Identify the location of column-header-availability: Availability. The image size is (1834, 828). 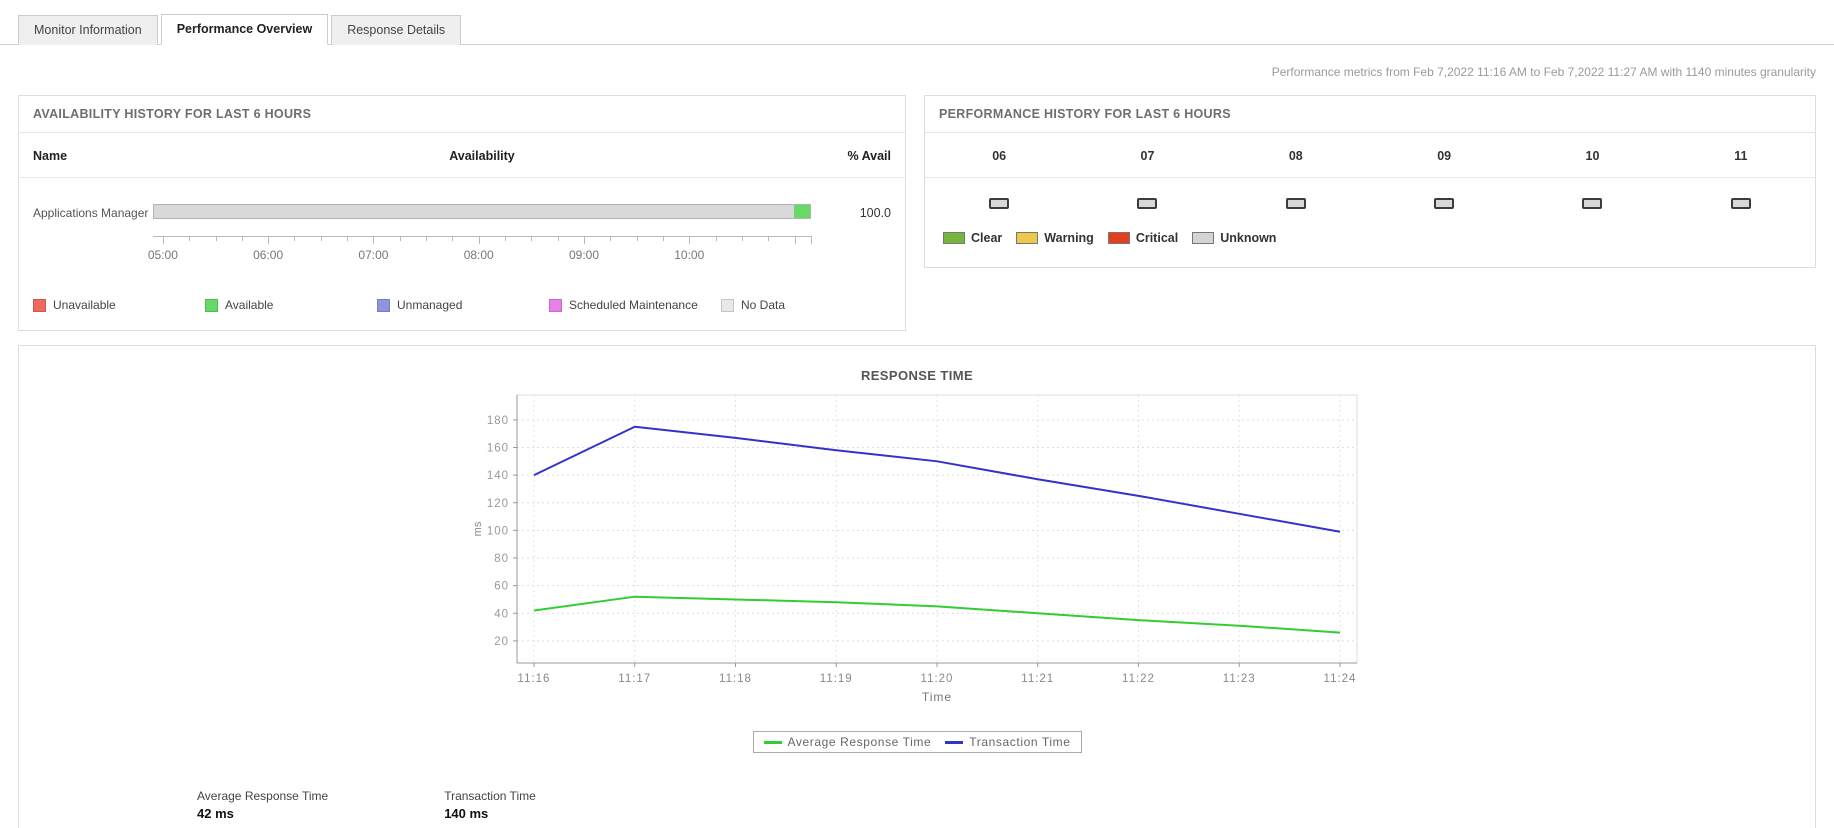
(482, 156).